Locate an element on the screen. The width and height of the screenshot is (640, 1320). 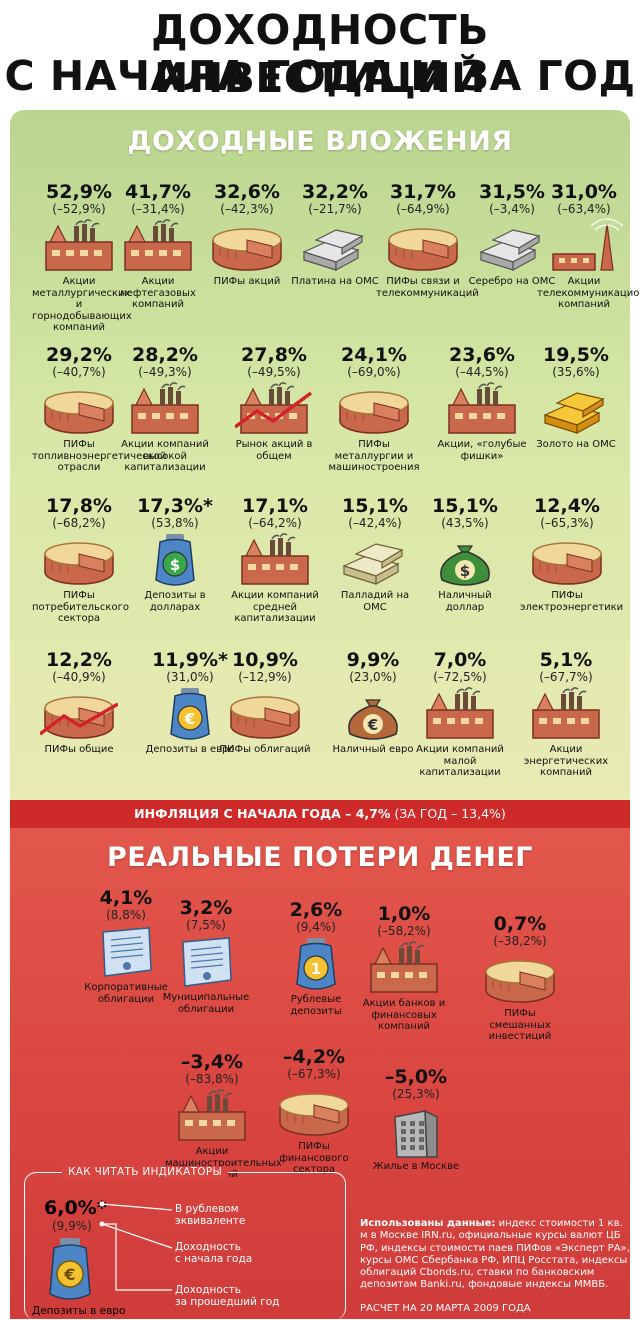
yoy-value: (–52,9%) is located at coordinates (79, 209).